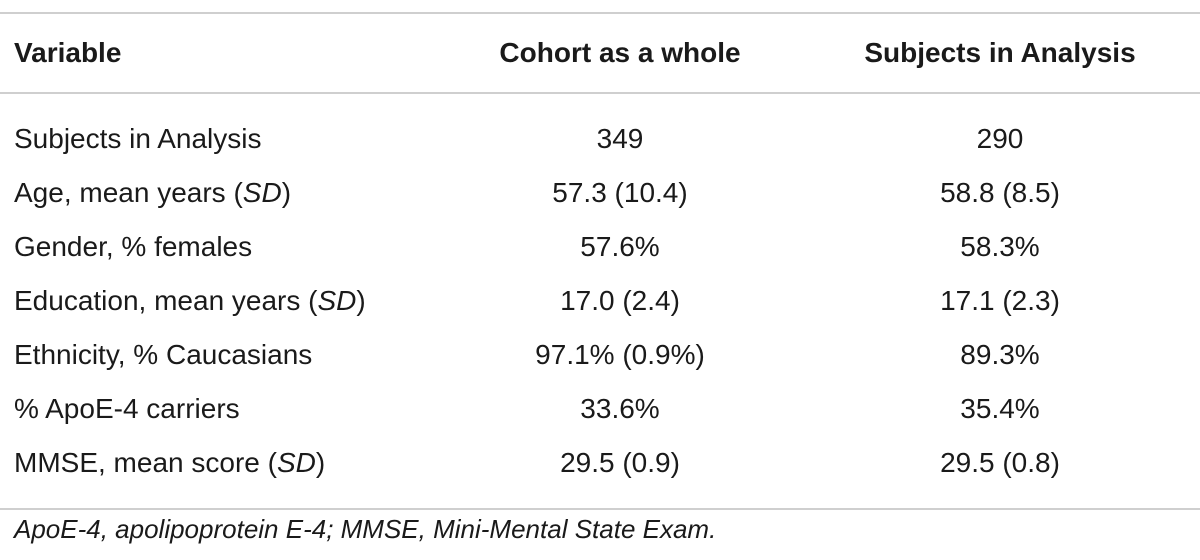  Describe the element at coordinates (1000, 246) in the screenshot. I see `cell-subjects: 58.3%` at that location.